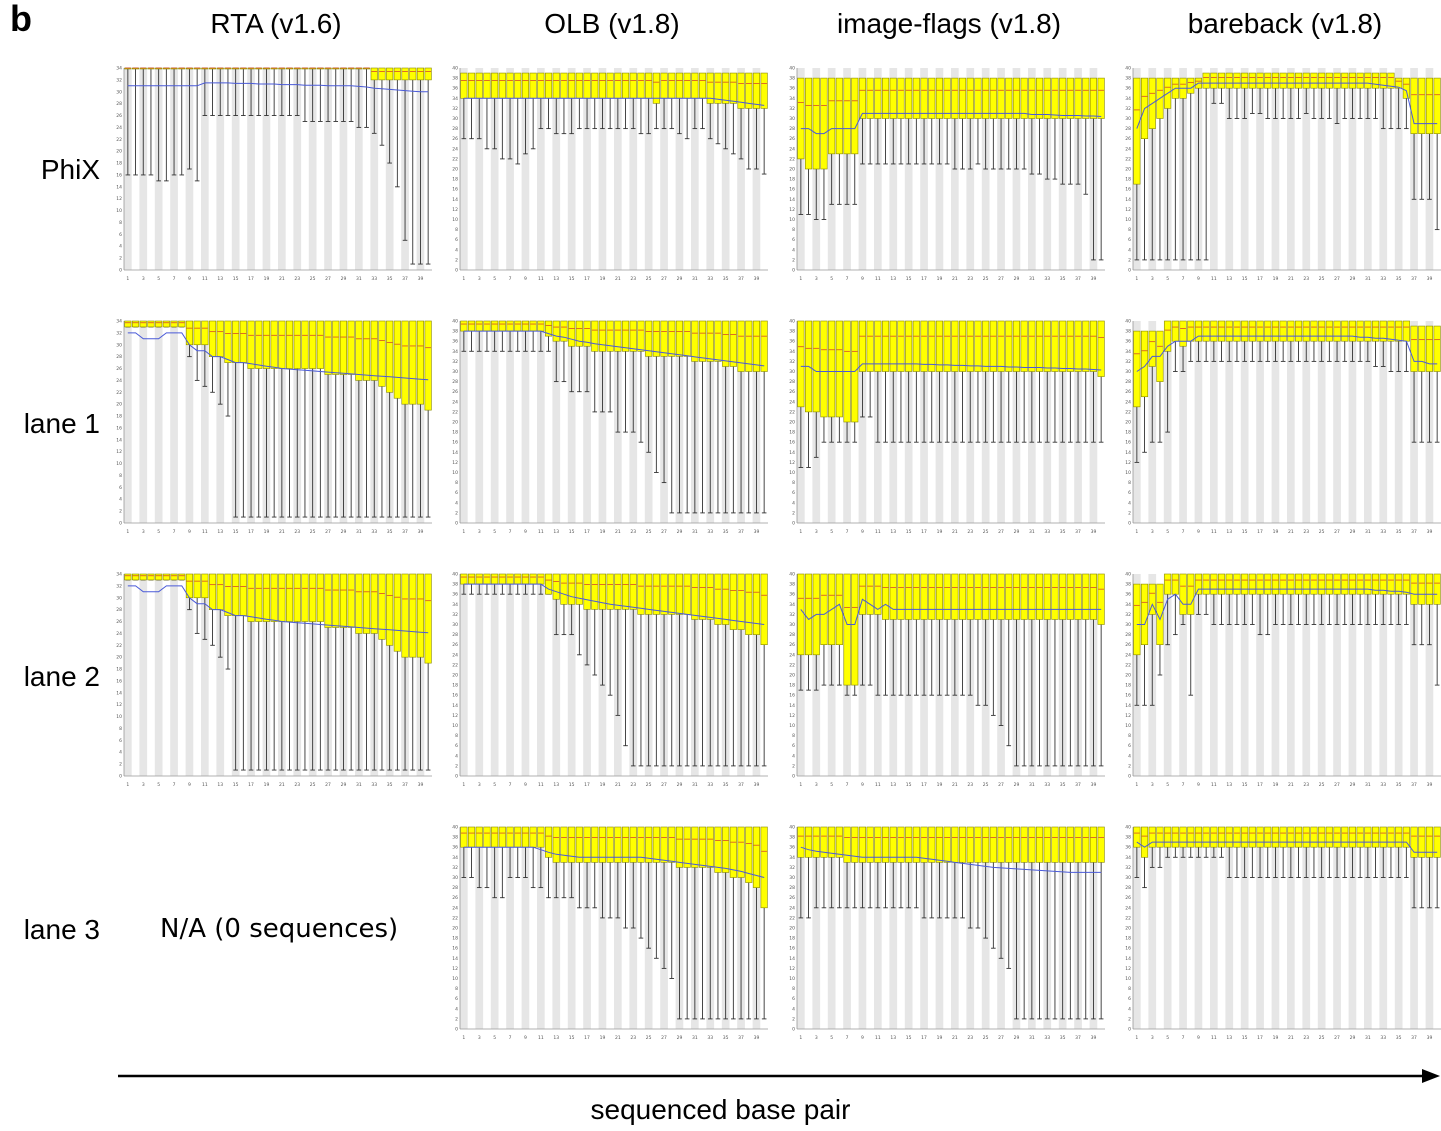 This screenshot has width=1441, height=1131. What do you see at coordinates (800, 1038) in the screenshot?
I see `x-tick-label: 1` at bounding box center [800, 1038].